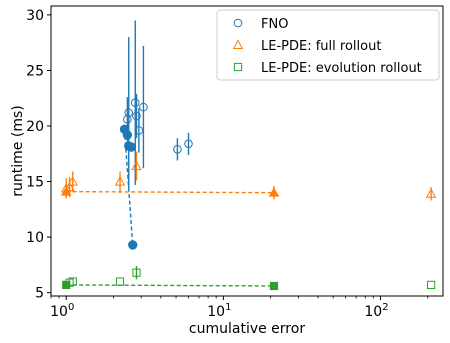  Describe the element at coordinates (248, 176) in the screenshot. I see `series-le-pde-full-rollout` at that location.